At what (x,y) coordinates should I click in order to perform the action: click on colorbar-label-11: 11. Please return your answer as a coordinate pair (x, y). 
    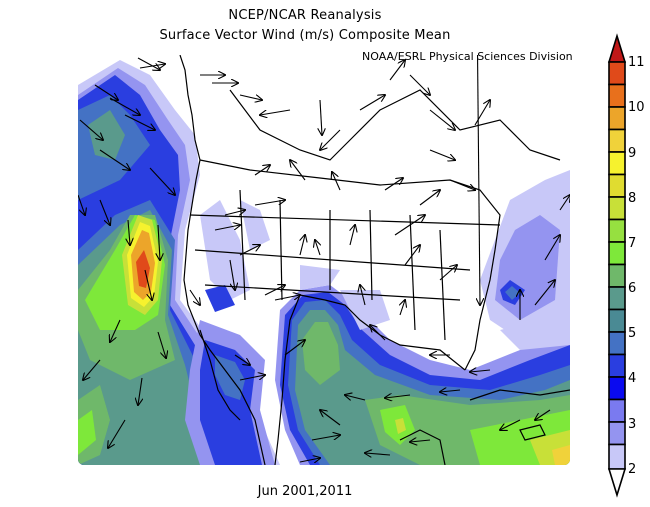
    Looking at the image, I should click on (636, 62).